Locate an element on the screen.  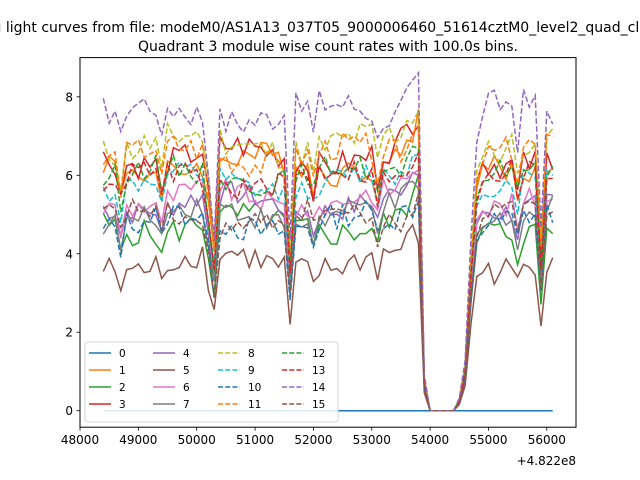
legend-label-11: 11 is located at coordinates (254, 405).